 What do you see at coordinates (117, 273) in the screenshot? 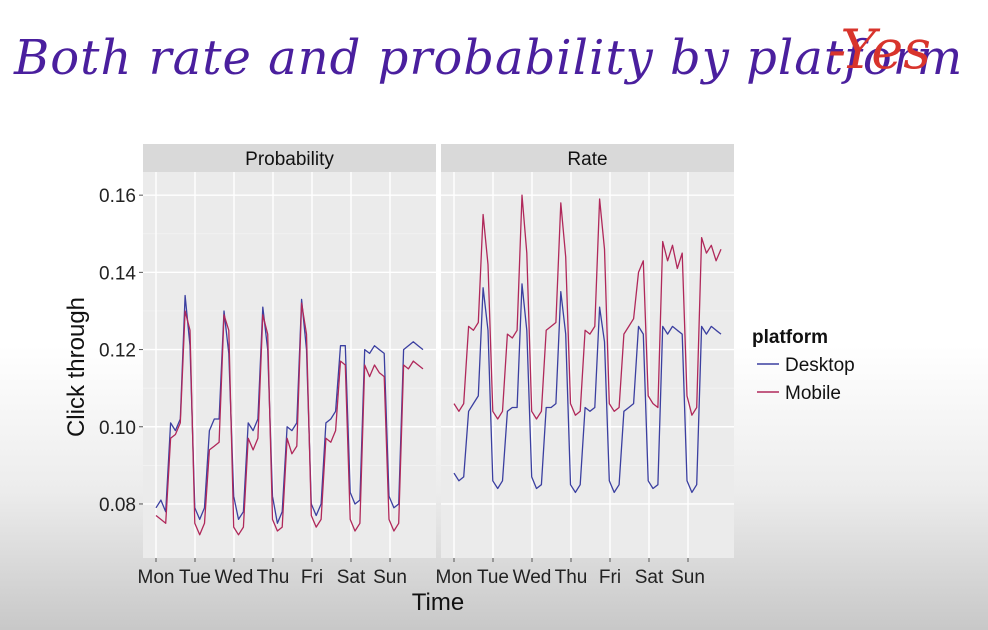
I see `y-tick-label: 0.14` at bounding box center [117, 273].